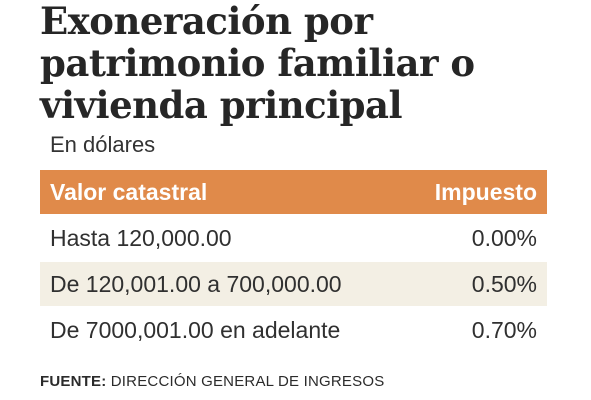 This screenshot has height=400, width=591. Describe the element at coordinates (103, 144) in the screenshot. I see `chart-subtitle: En dólares` at that location.